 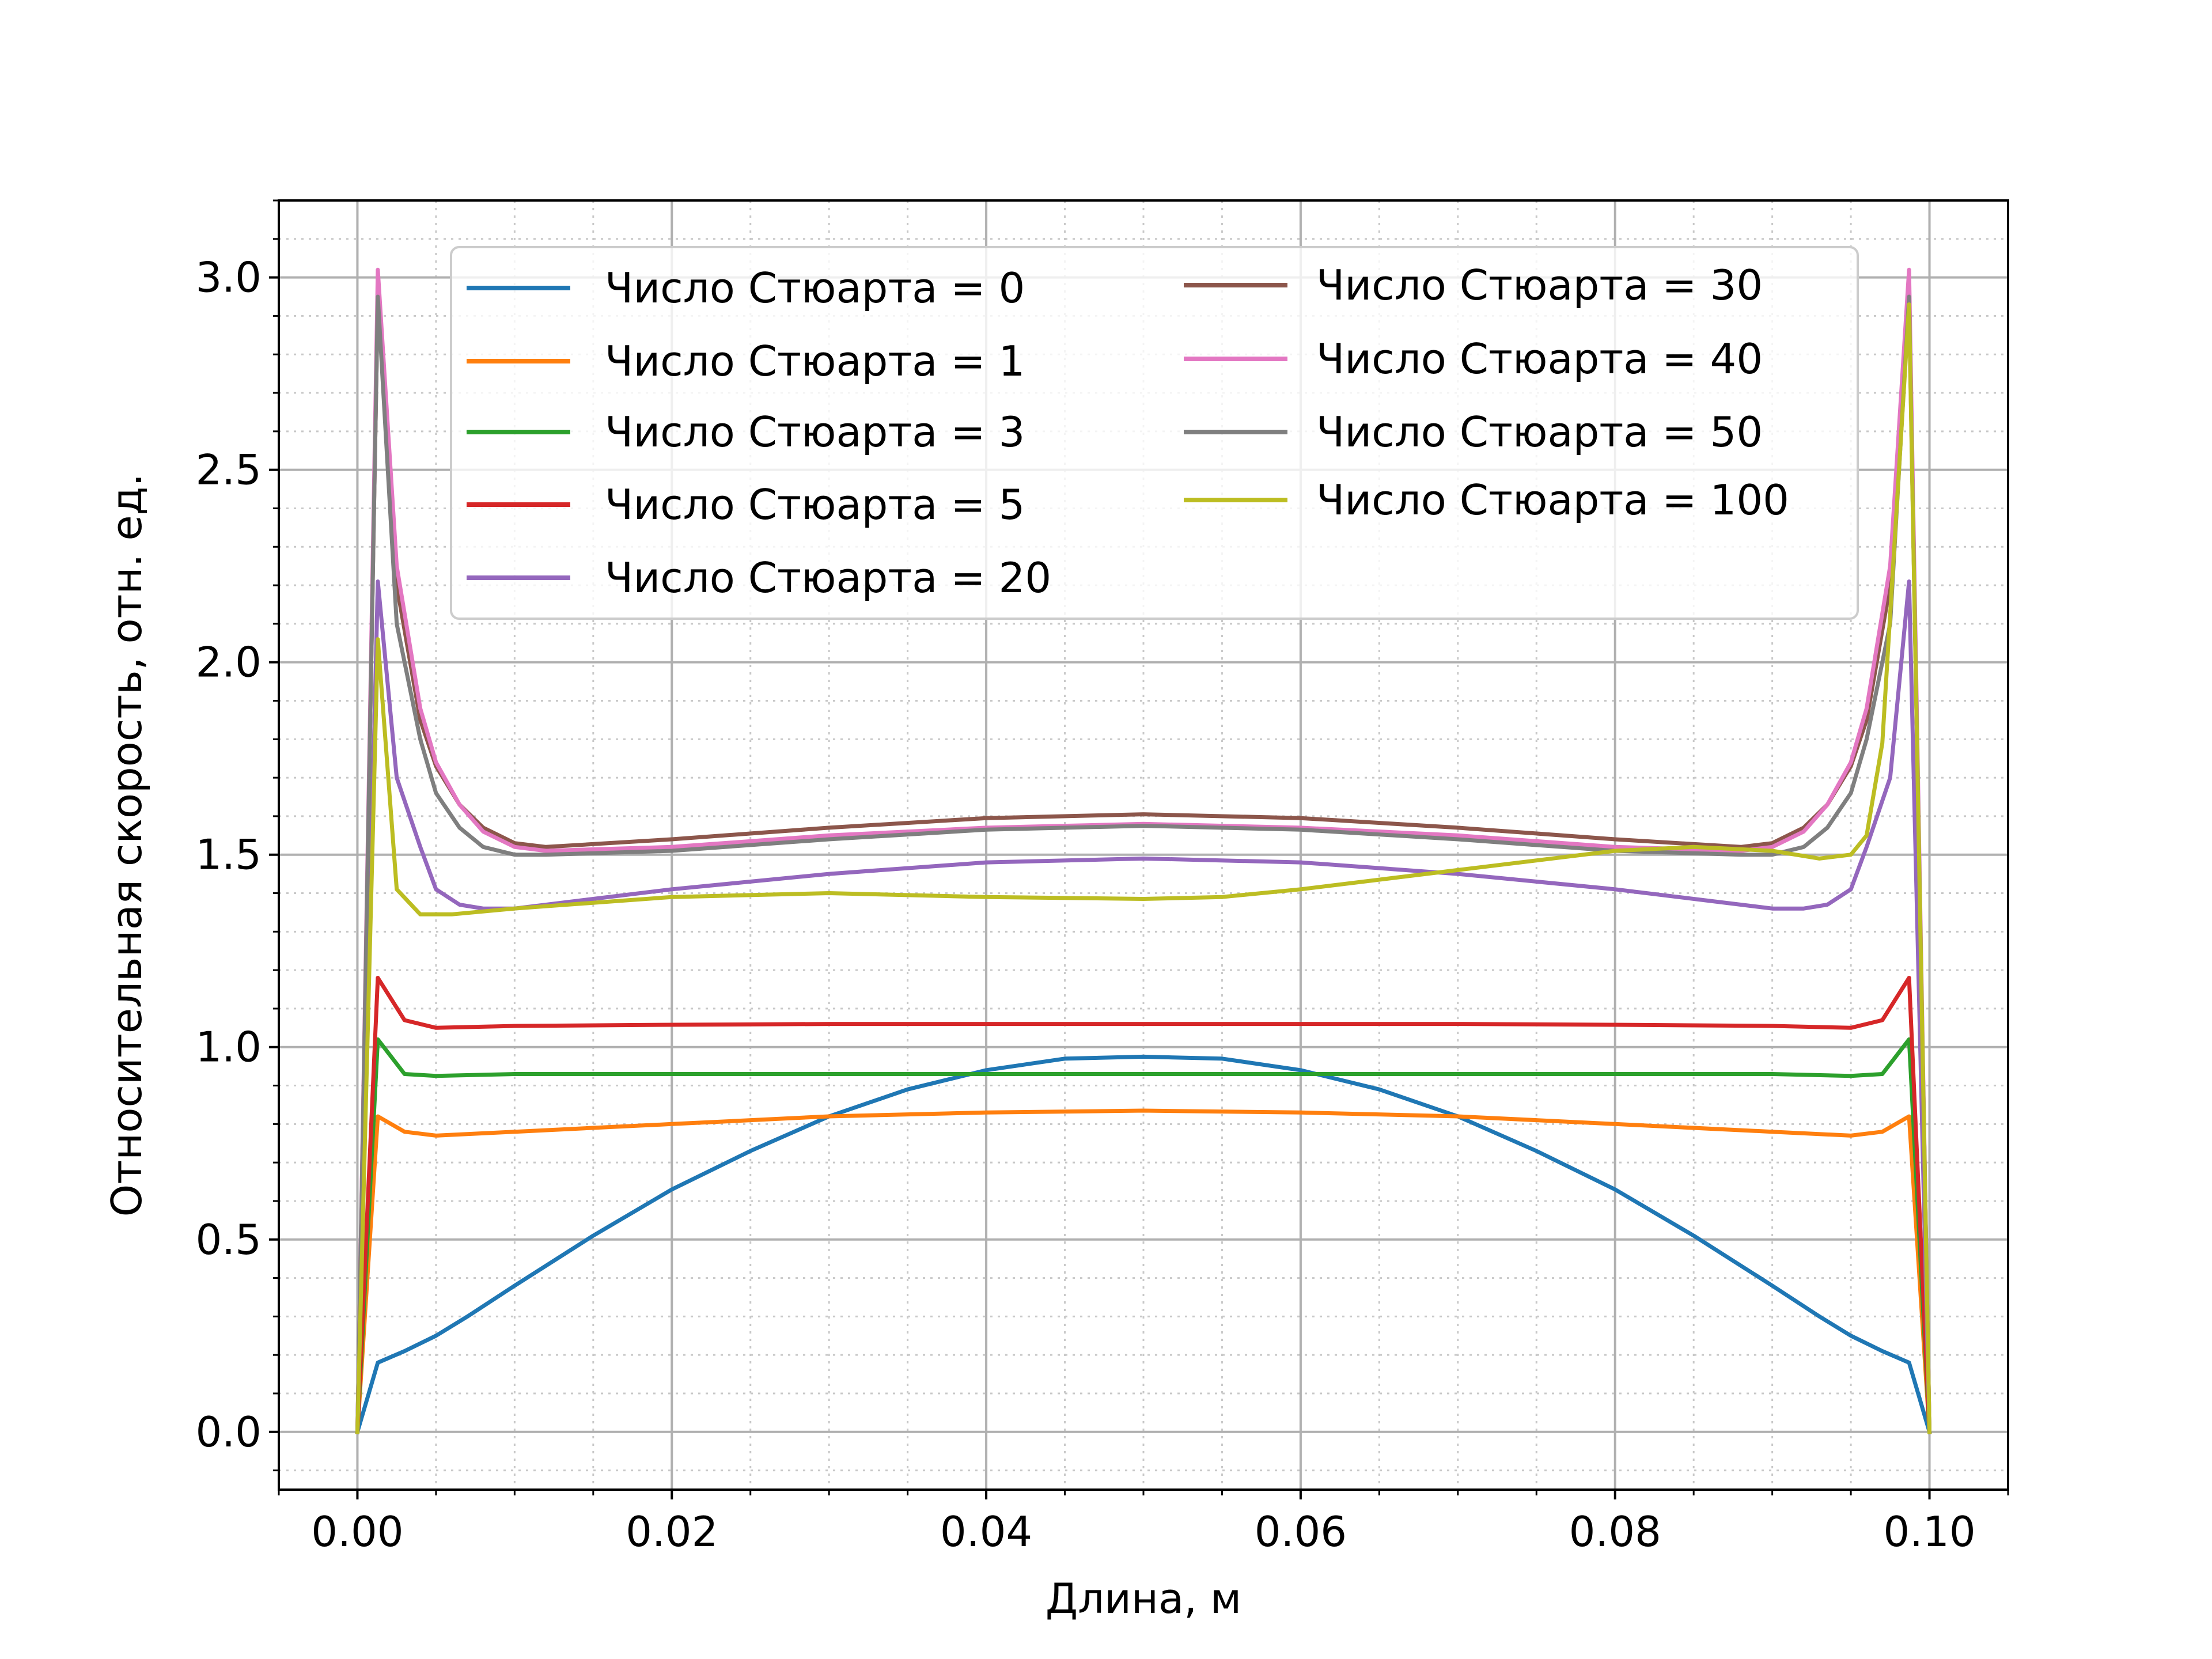 What do you see at coordinates (828, 578) in the screenshot?
I see `legend-label: Число Стюарта = 20` at bounding box center [828, 578].